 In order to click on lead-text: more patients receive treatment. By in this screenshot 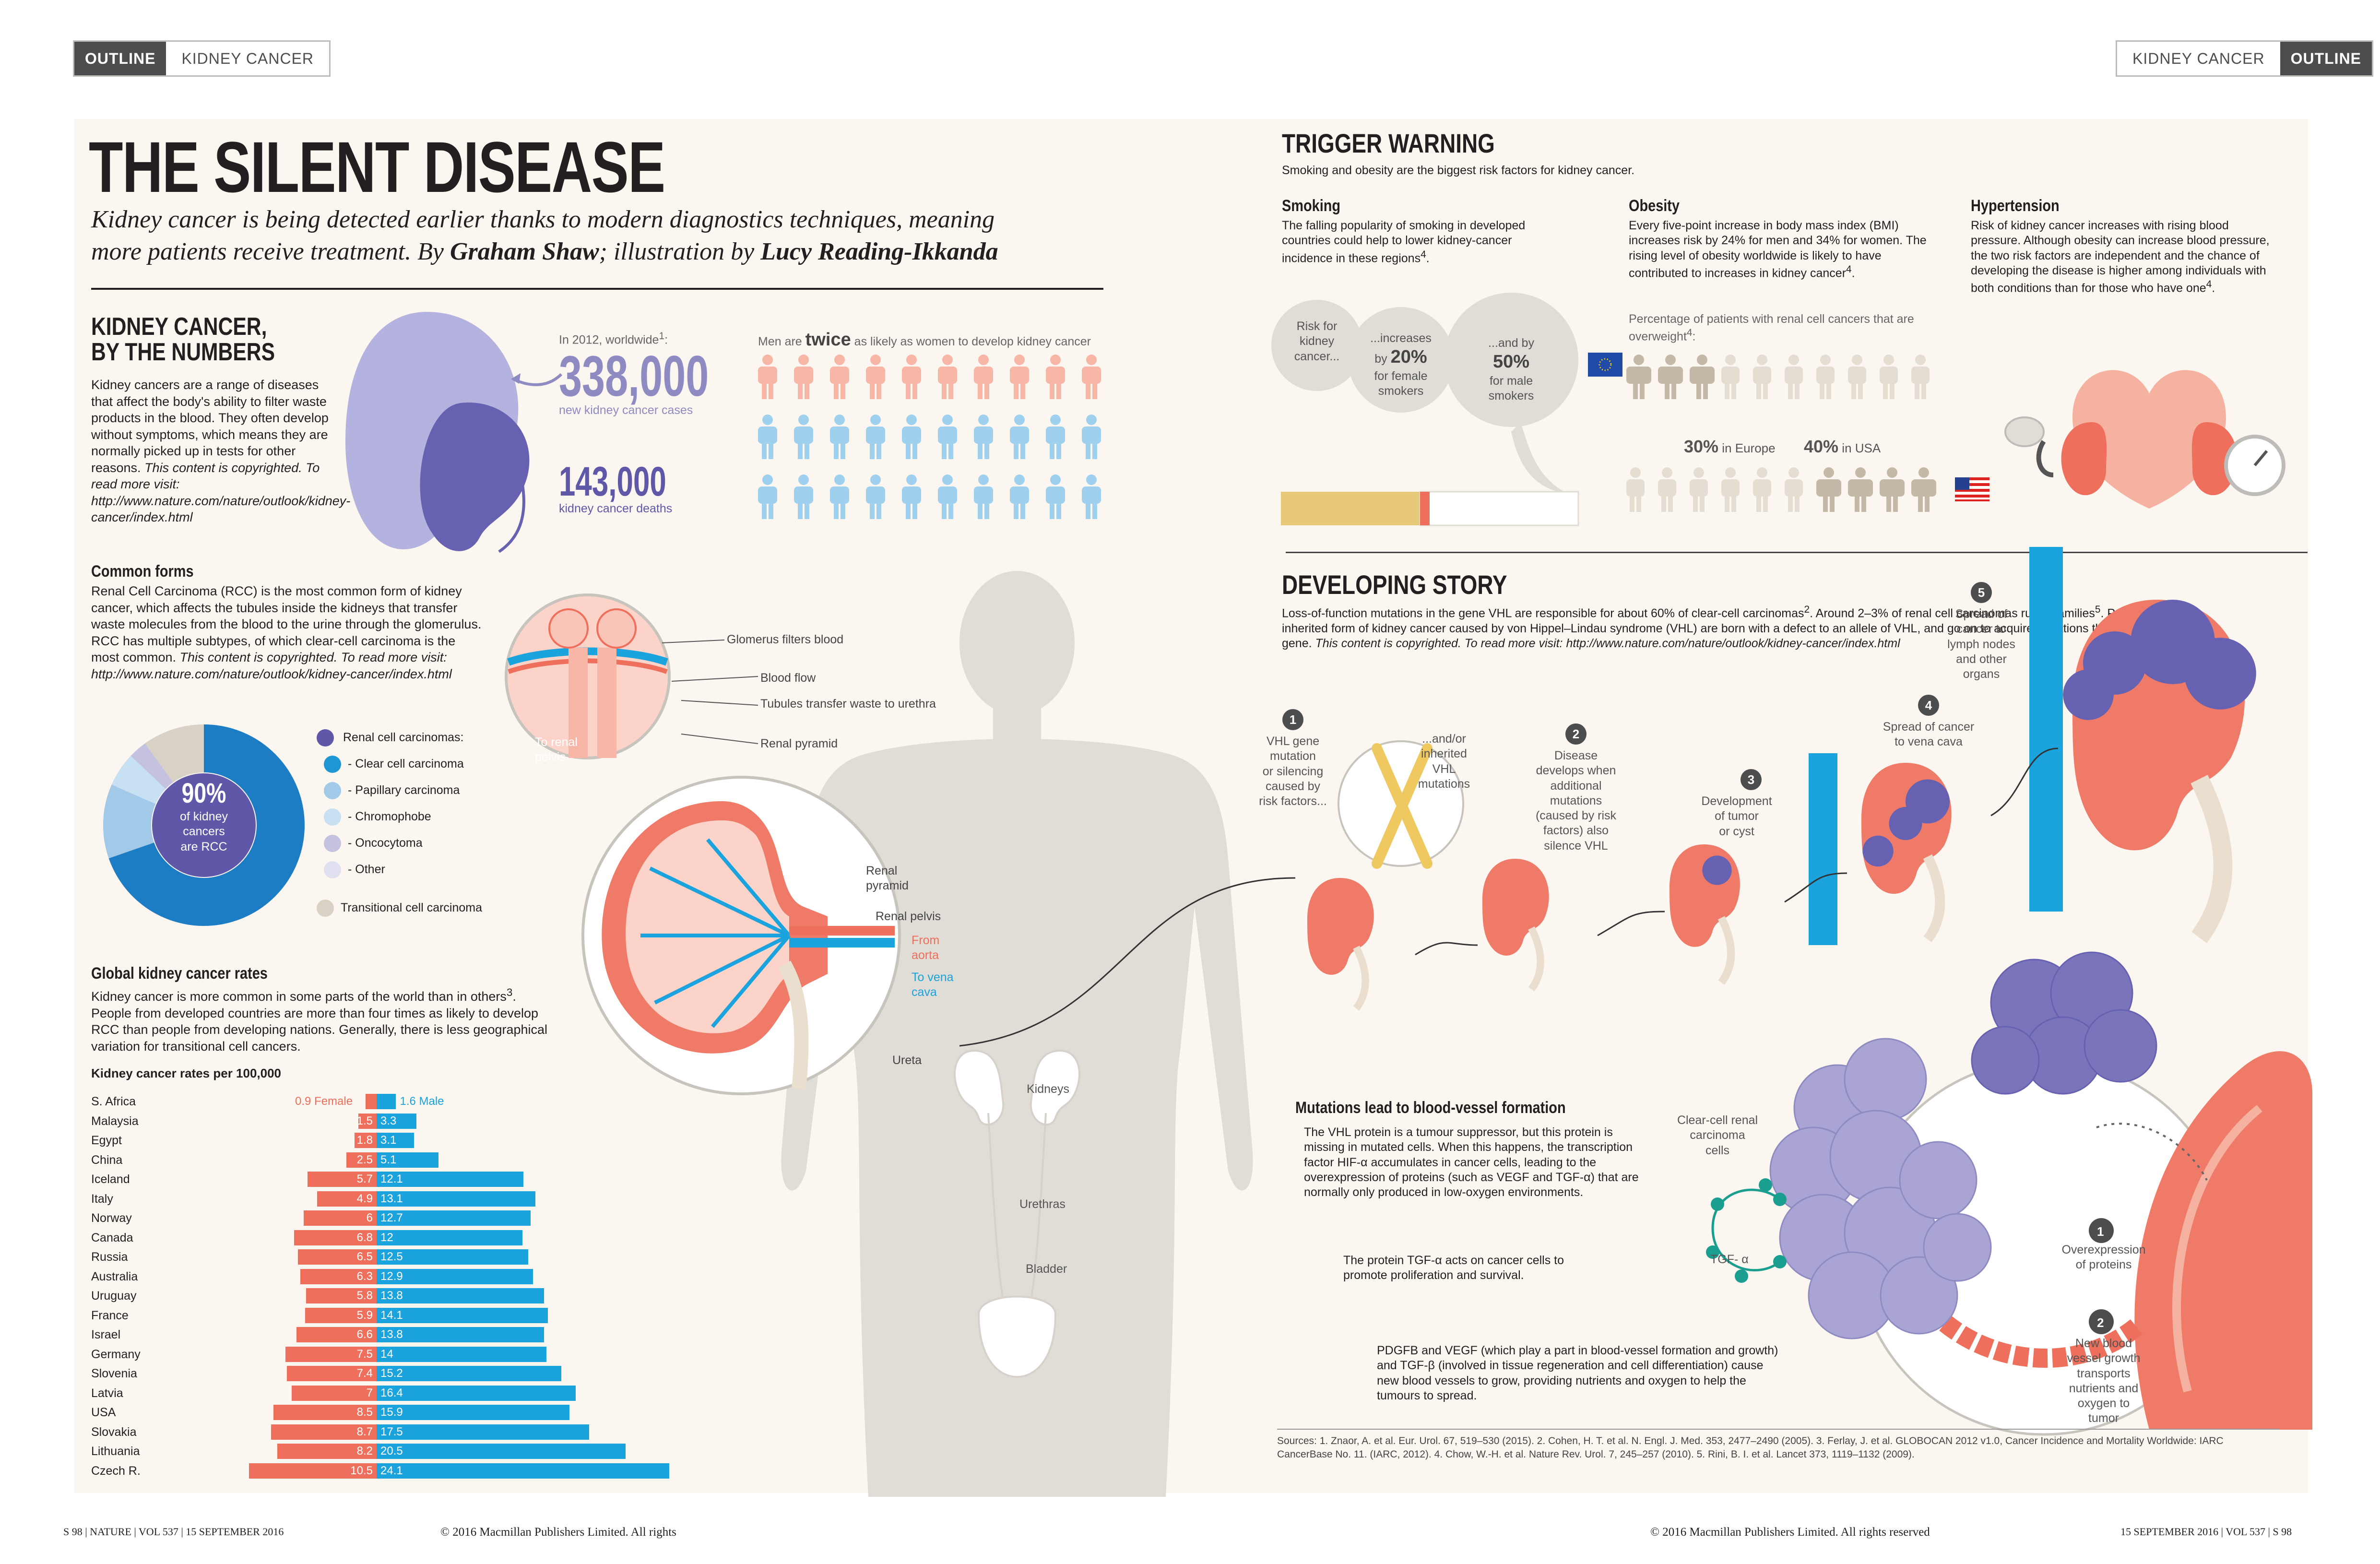, I will do `click(271, 251)`.